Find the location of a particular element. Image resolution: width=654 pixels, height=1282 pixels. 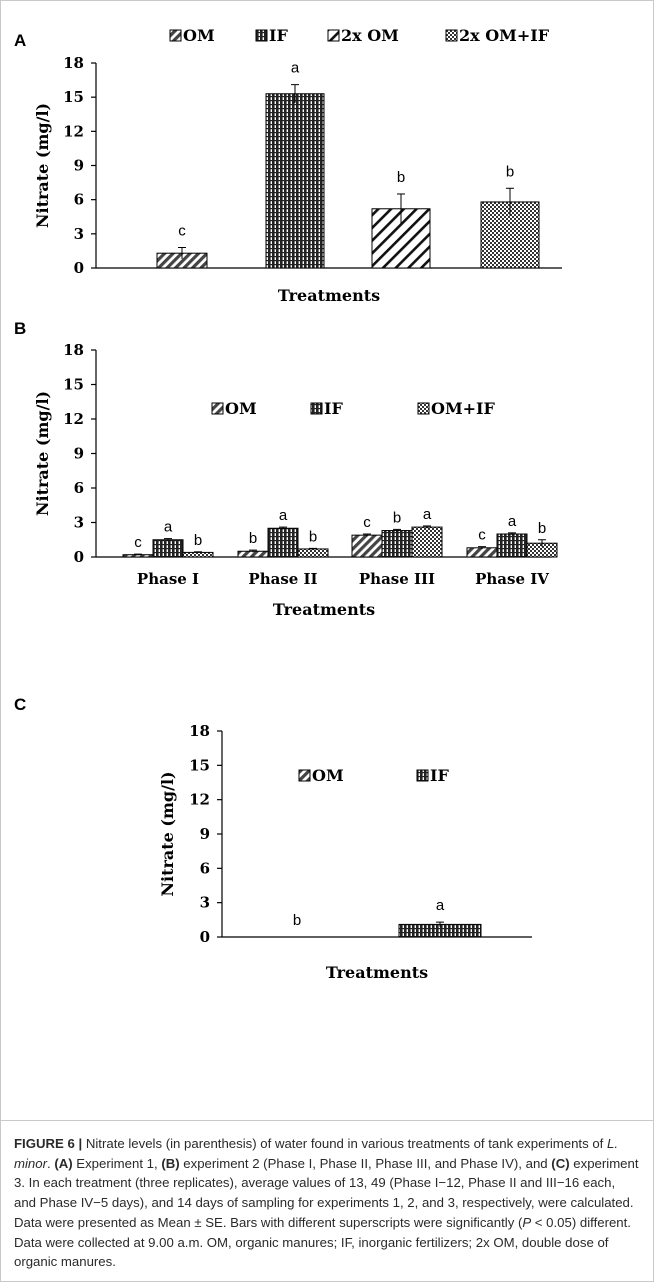

panel-c-letter: C is located at coordinates (20, 704).